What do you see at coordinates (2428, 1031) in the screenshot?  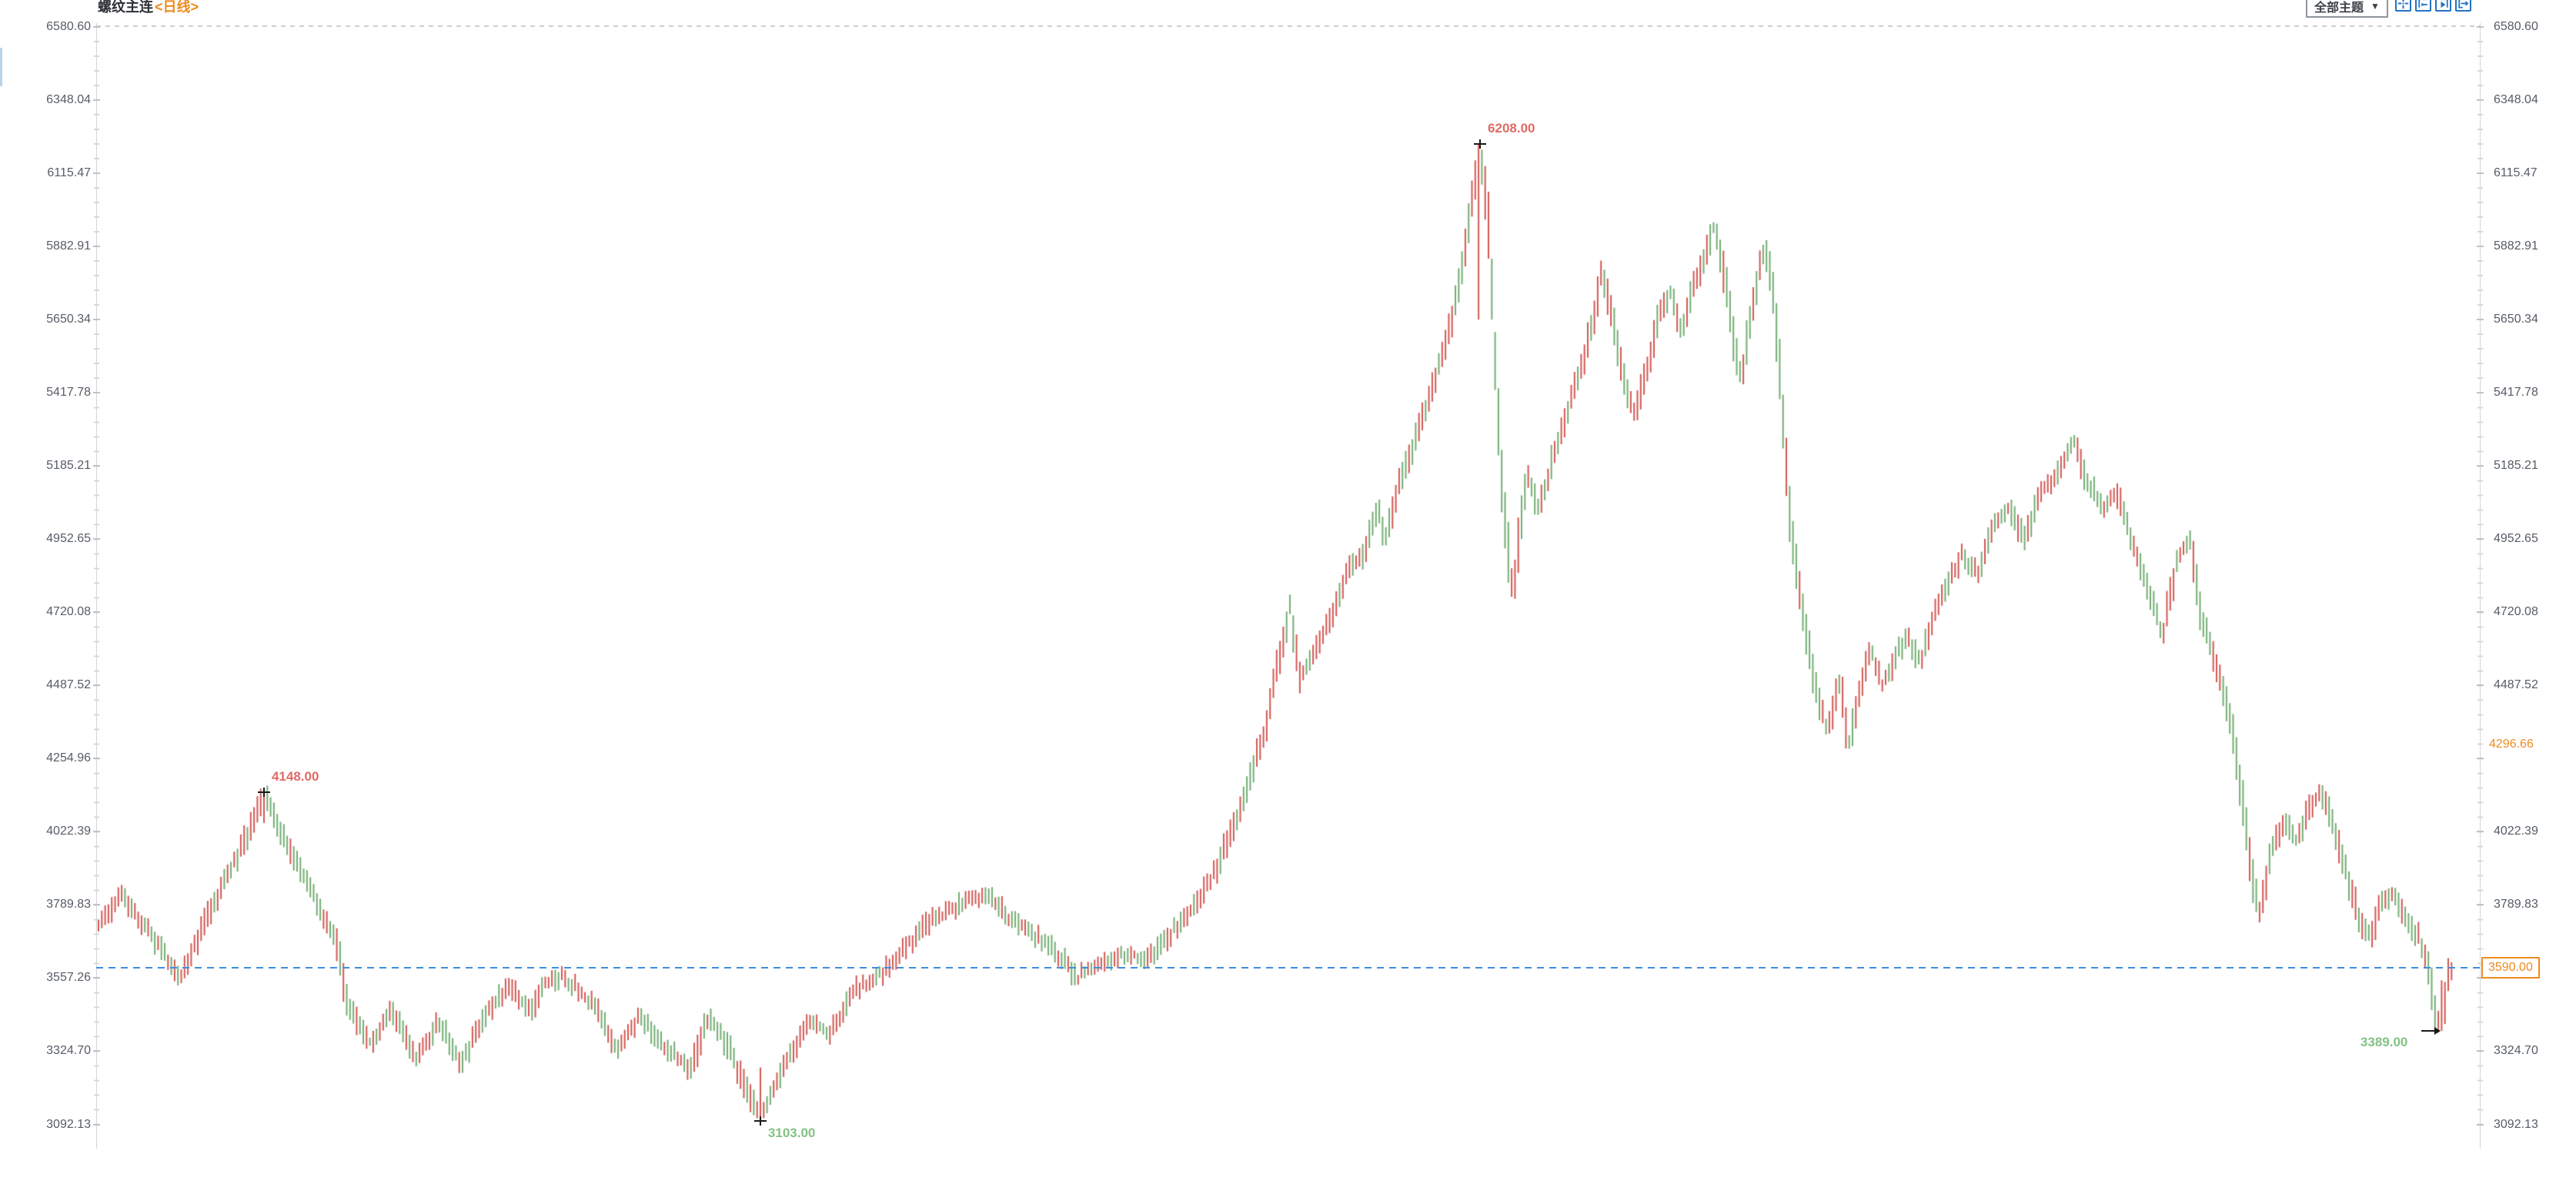 I see `low-point-arrow-line` at bounding box center [2428, 1031].